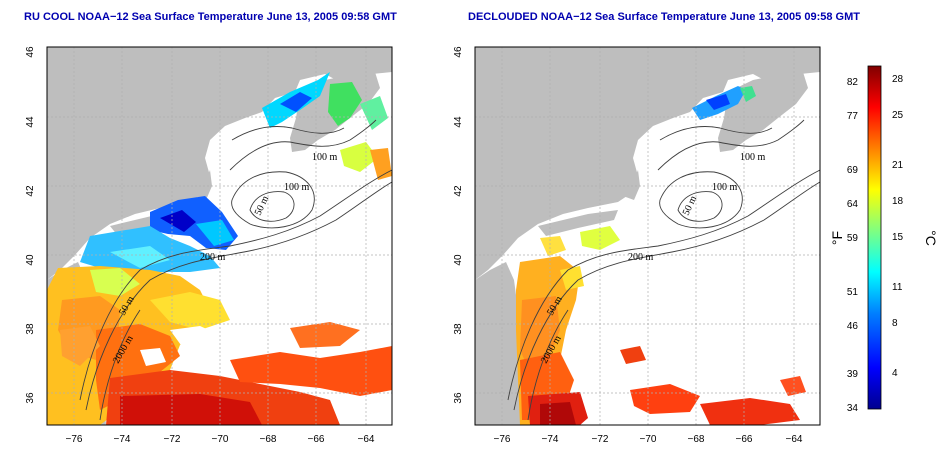 This screenshot has width=950, height=475. What do you see at coordinates (853, 374) in the screenshot?
I see `f-tick-39: 39` at bounding box center [853, 374].